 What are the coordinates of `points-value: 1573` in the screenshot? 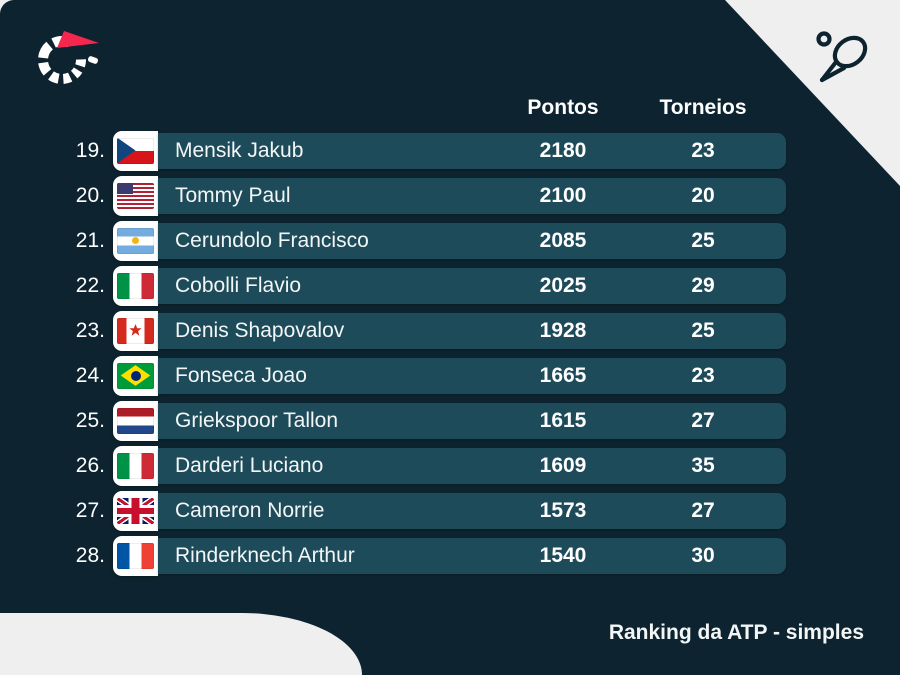 It's located at (563, 510).